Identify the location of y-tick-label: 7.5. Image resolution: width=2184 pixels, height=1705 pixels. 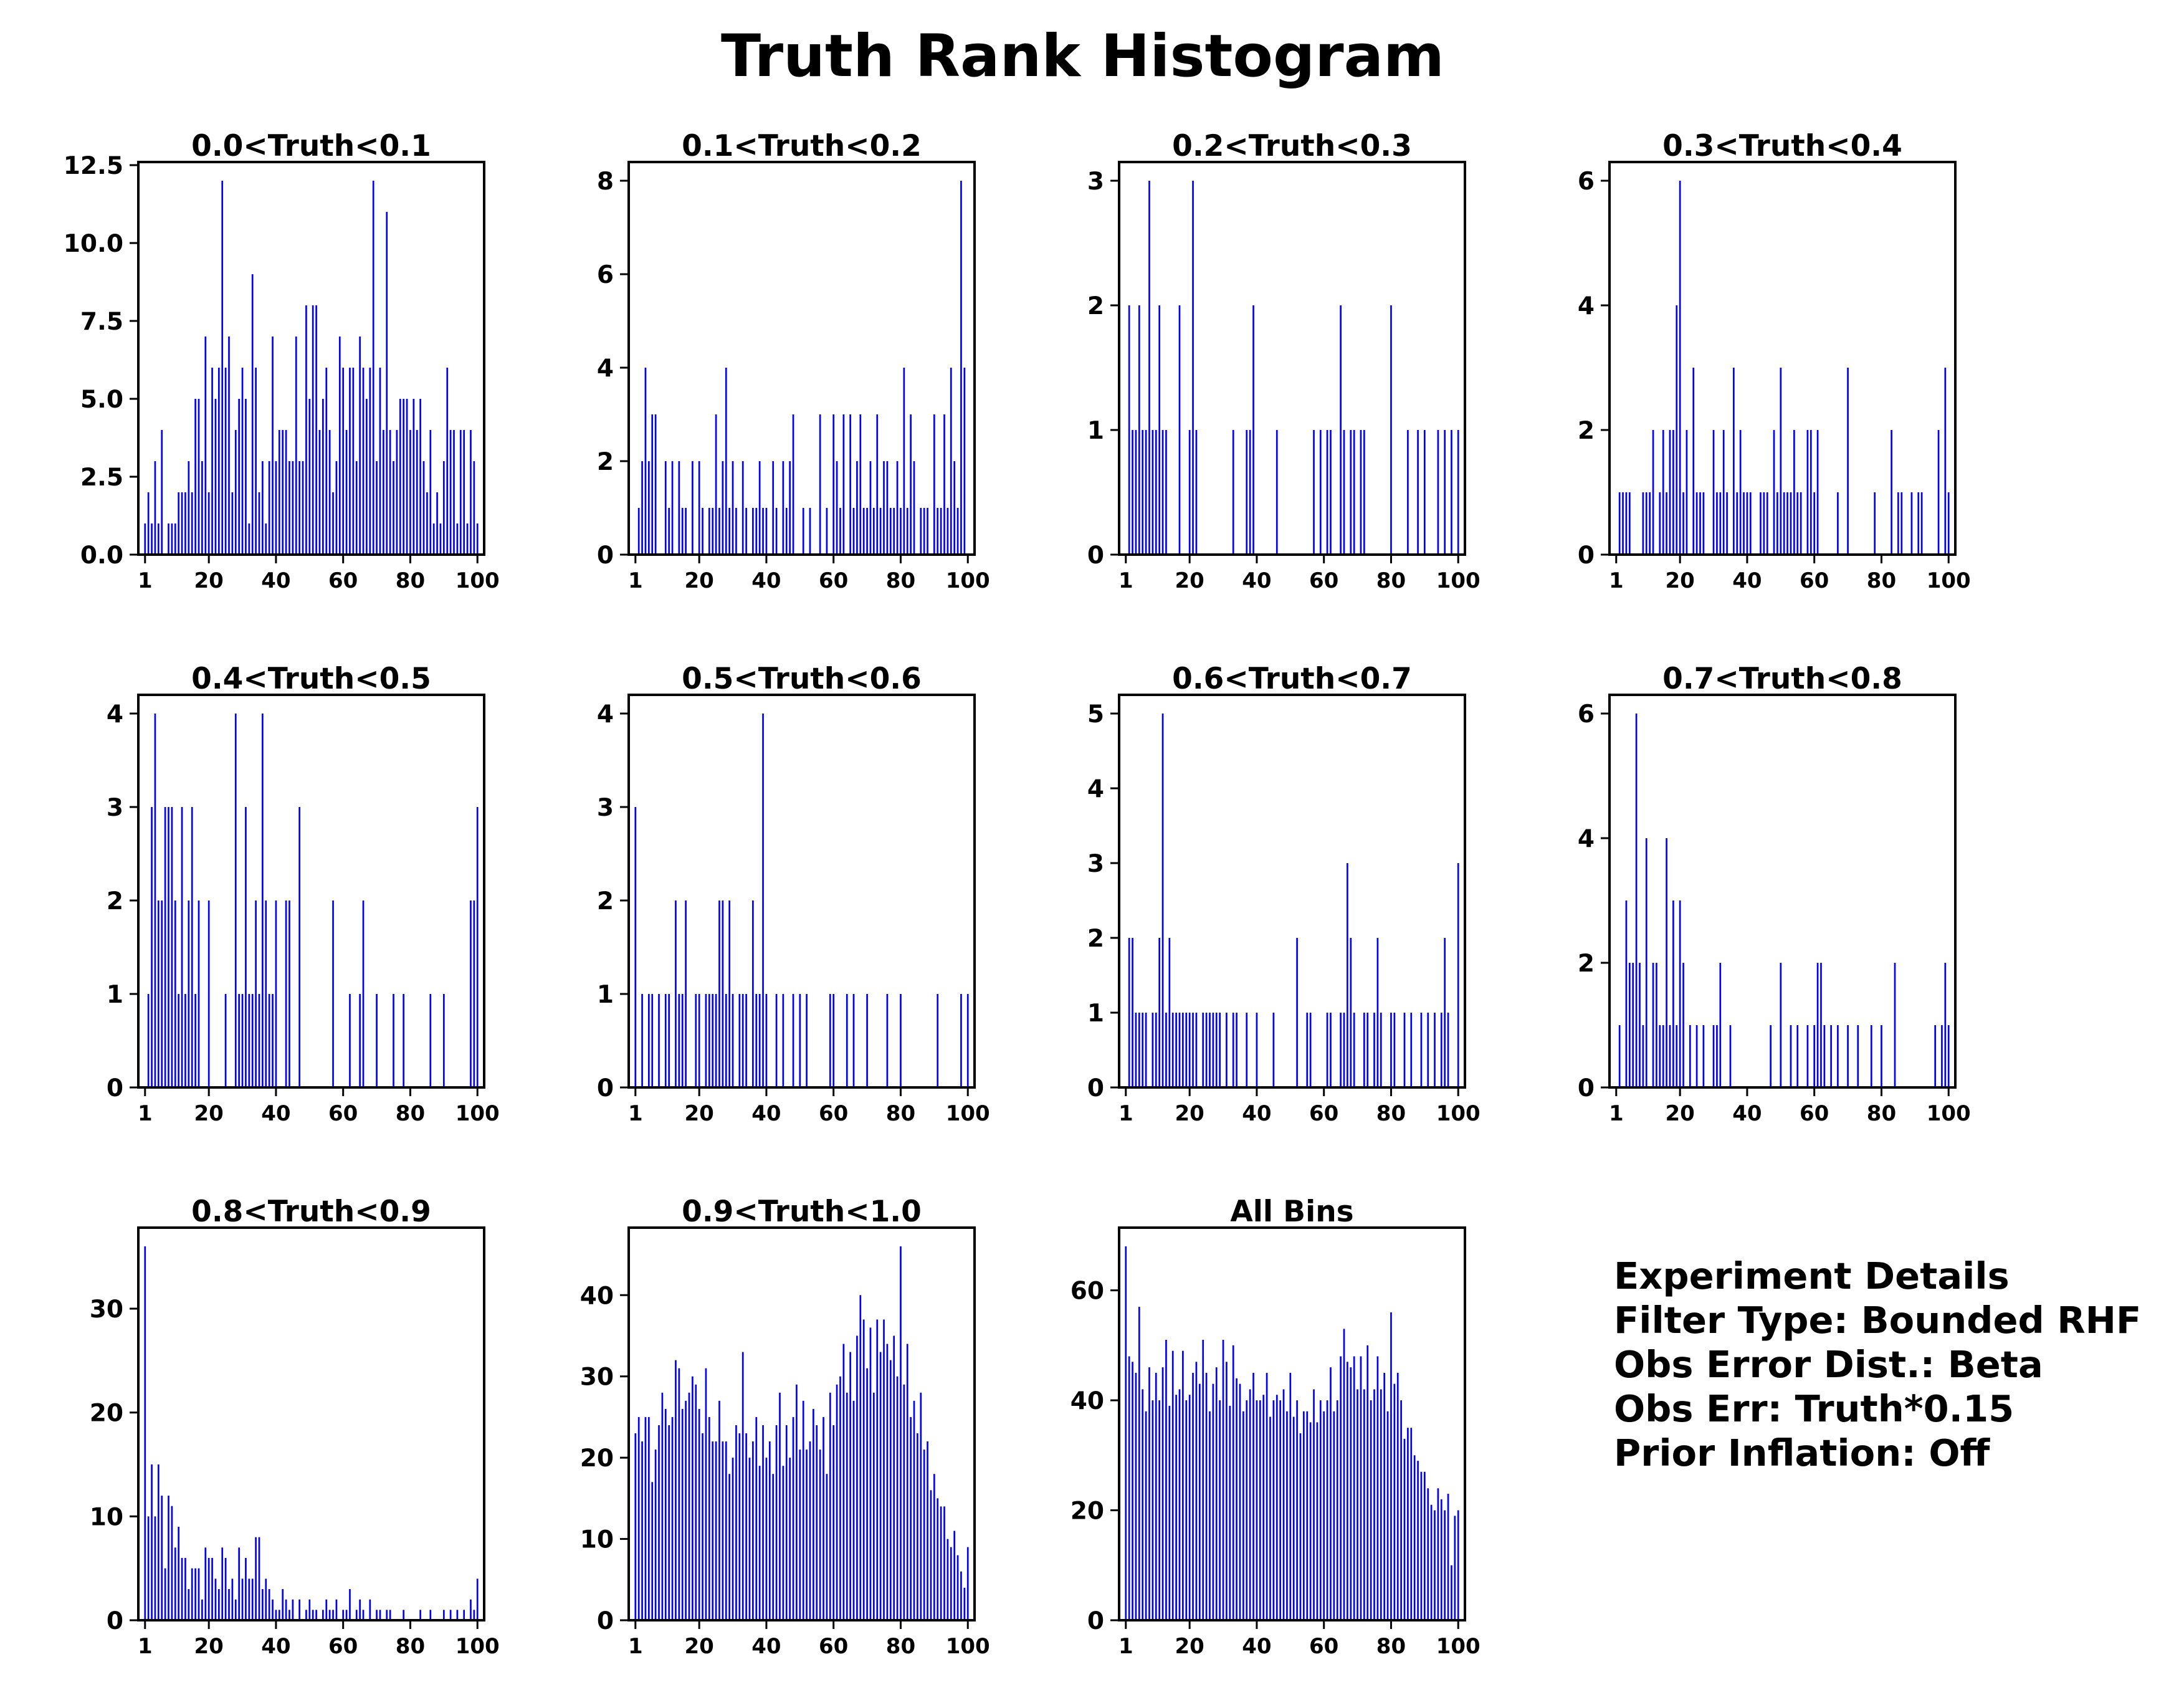
(101, 322).